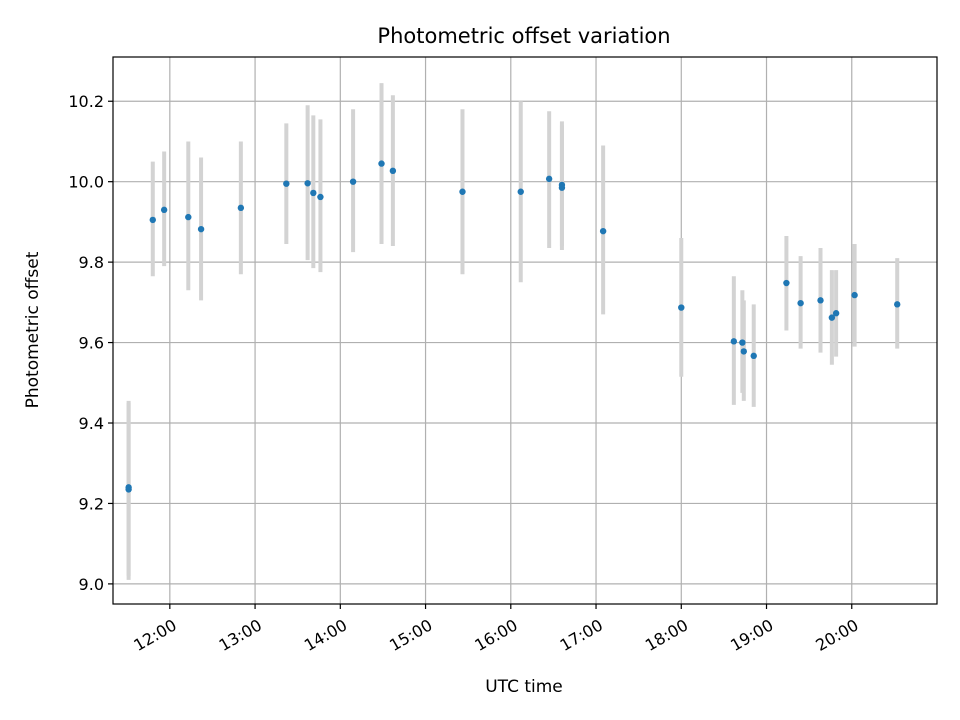 The image size is (960, 720). I want to click on y-tick-label: 9.8, so click(91, 262).